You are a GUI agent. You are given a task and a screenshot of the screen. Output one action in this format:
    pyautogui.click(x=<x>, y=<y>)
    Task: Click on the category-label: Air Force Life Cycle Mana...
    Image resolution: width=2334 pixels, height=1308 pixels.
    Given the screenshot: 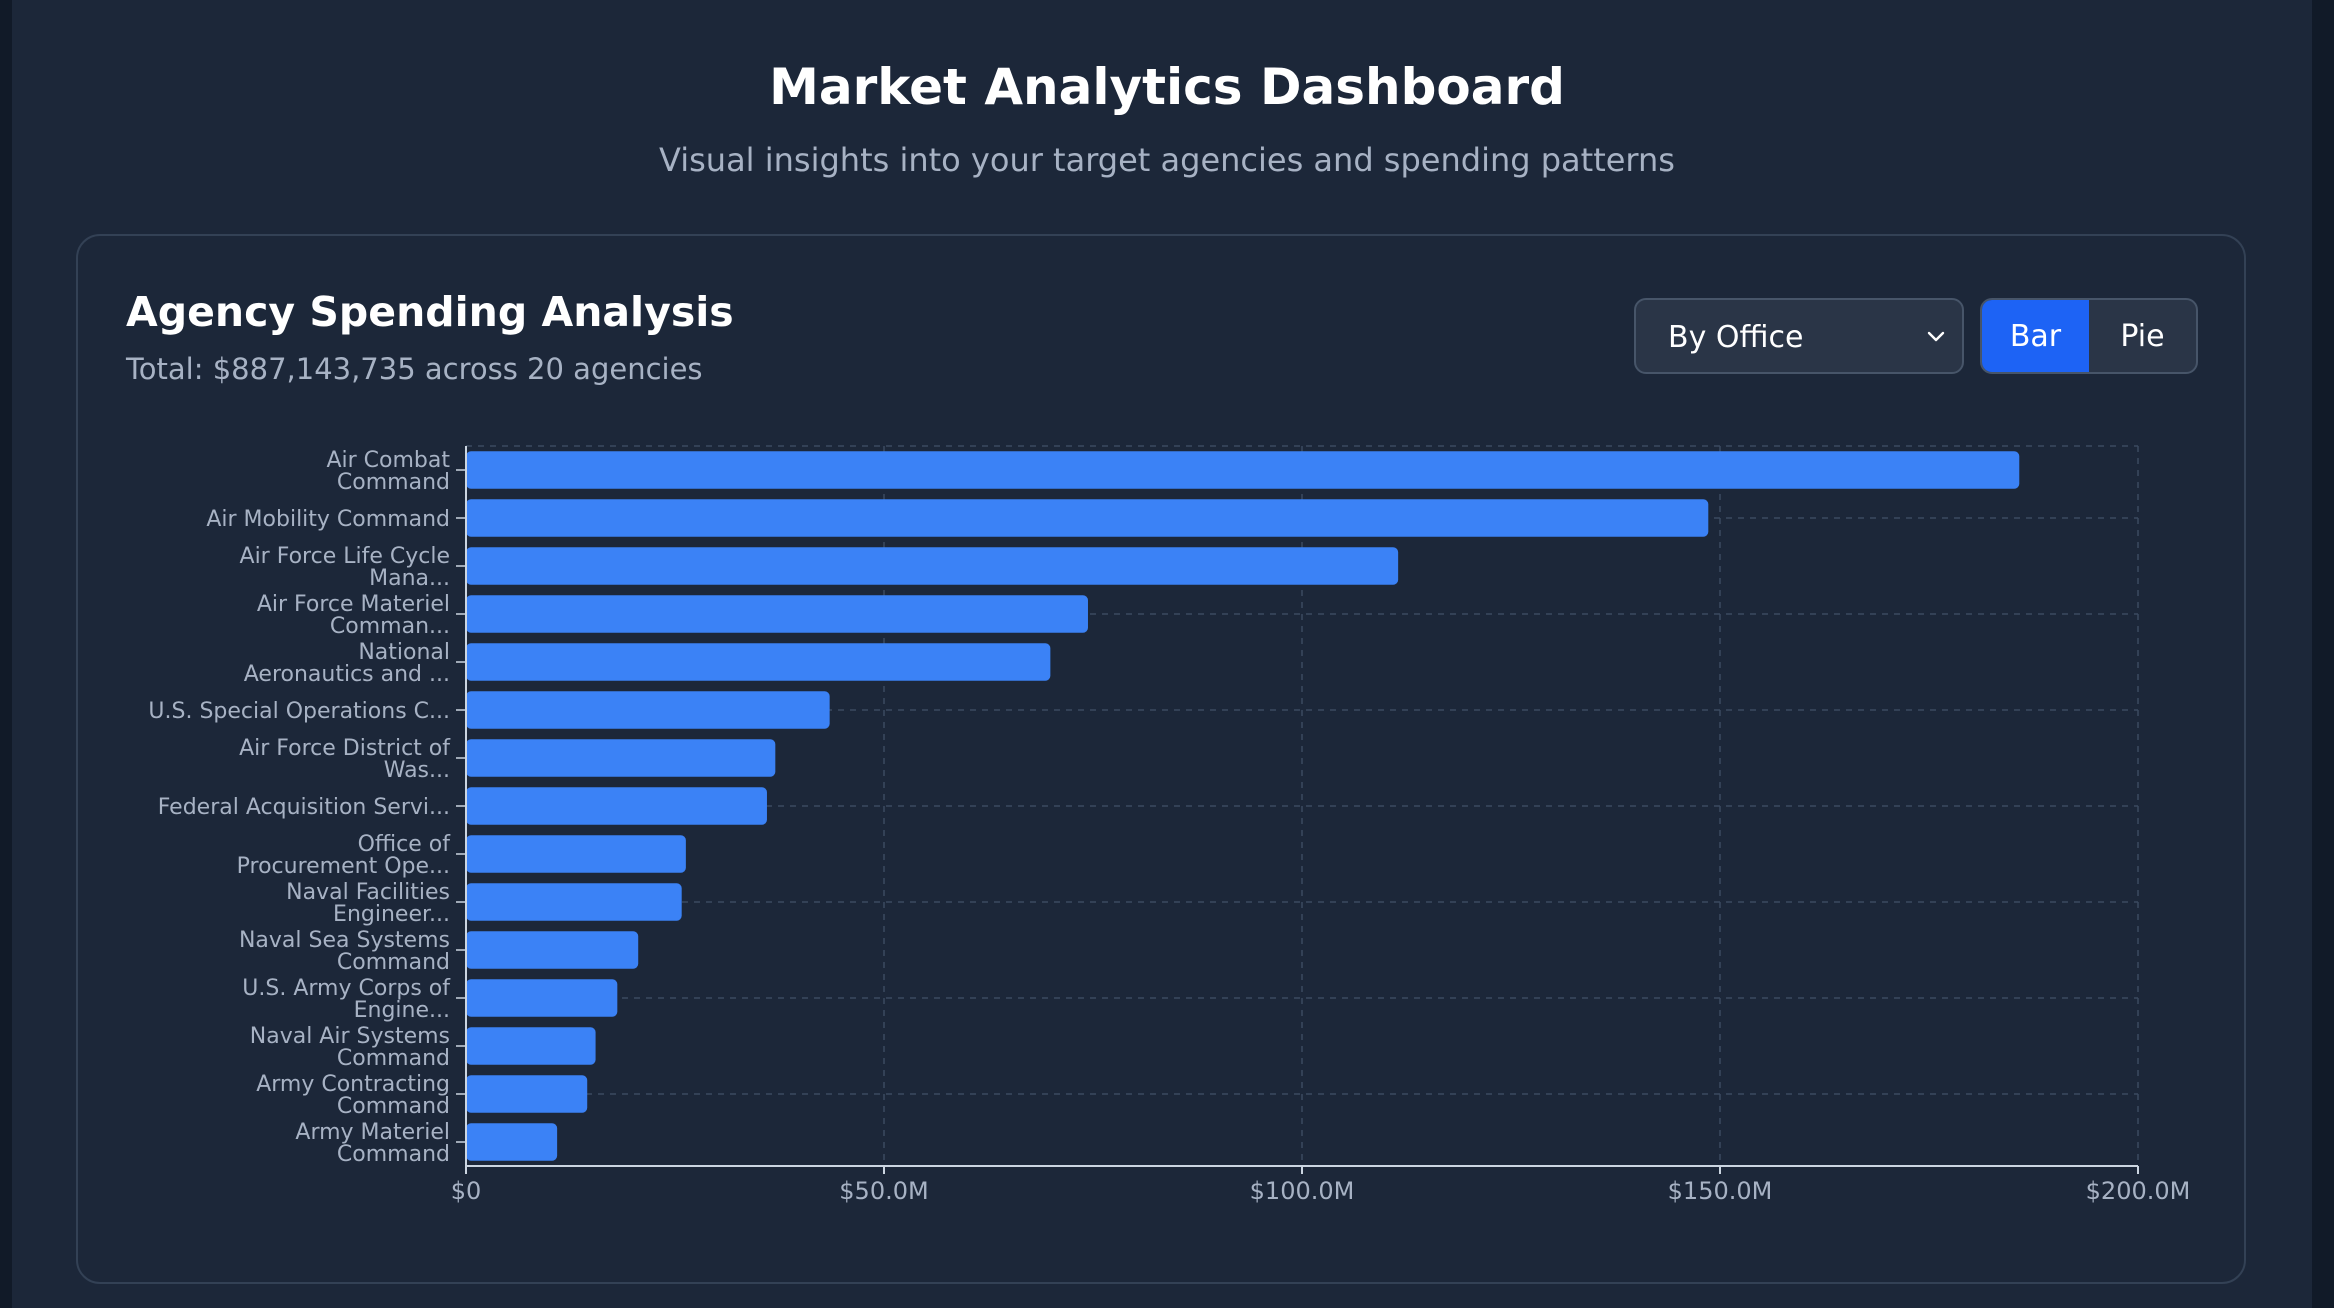 What is the action you would take?
    pyautogui.click(x=345, y=567)
    